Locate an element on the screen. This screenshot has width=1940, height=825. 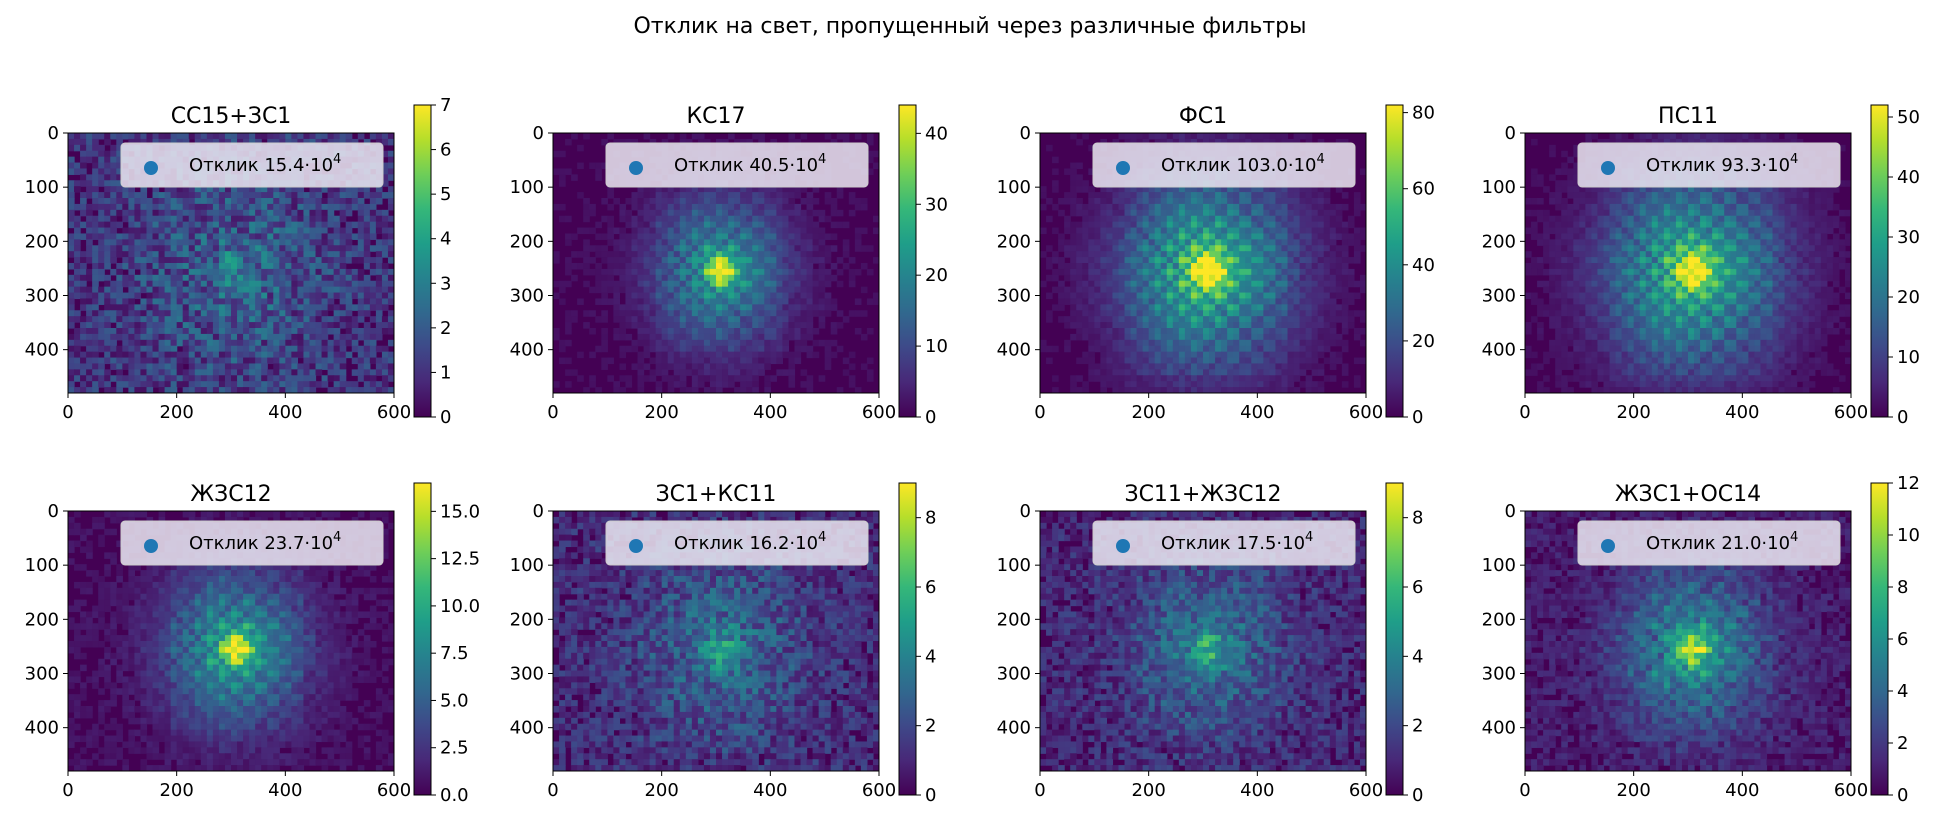
legend: Отклик 17.5·104 is located at coordinates (1224, 543).